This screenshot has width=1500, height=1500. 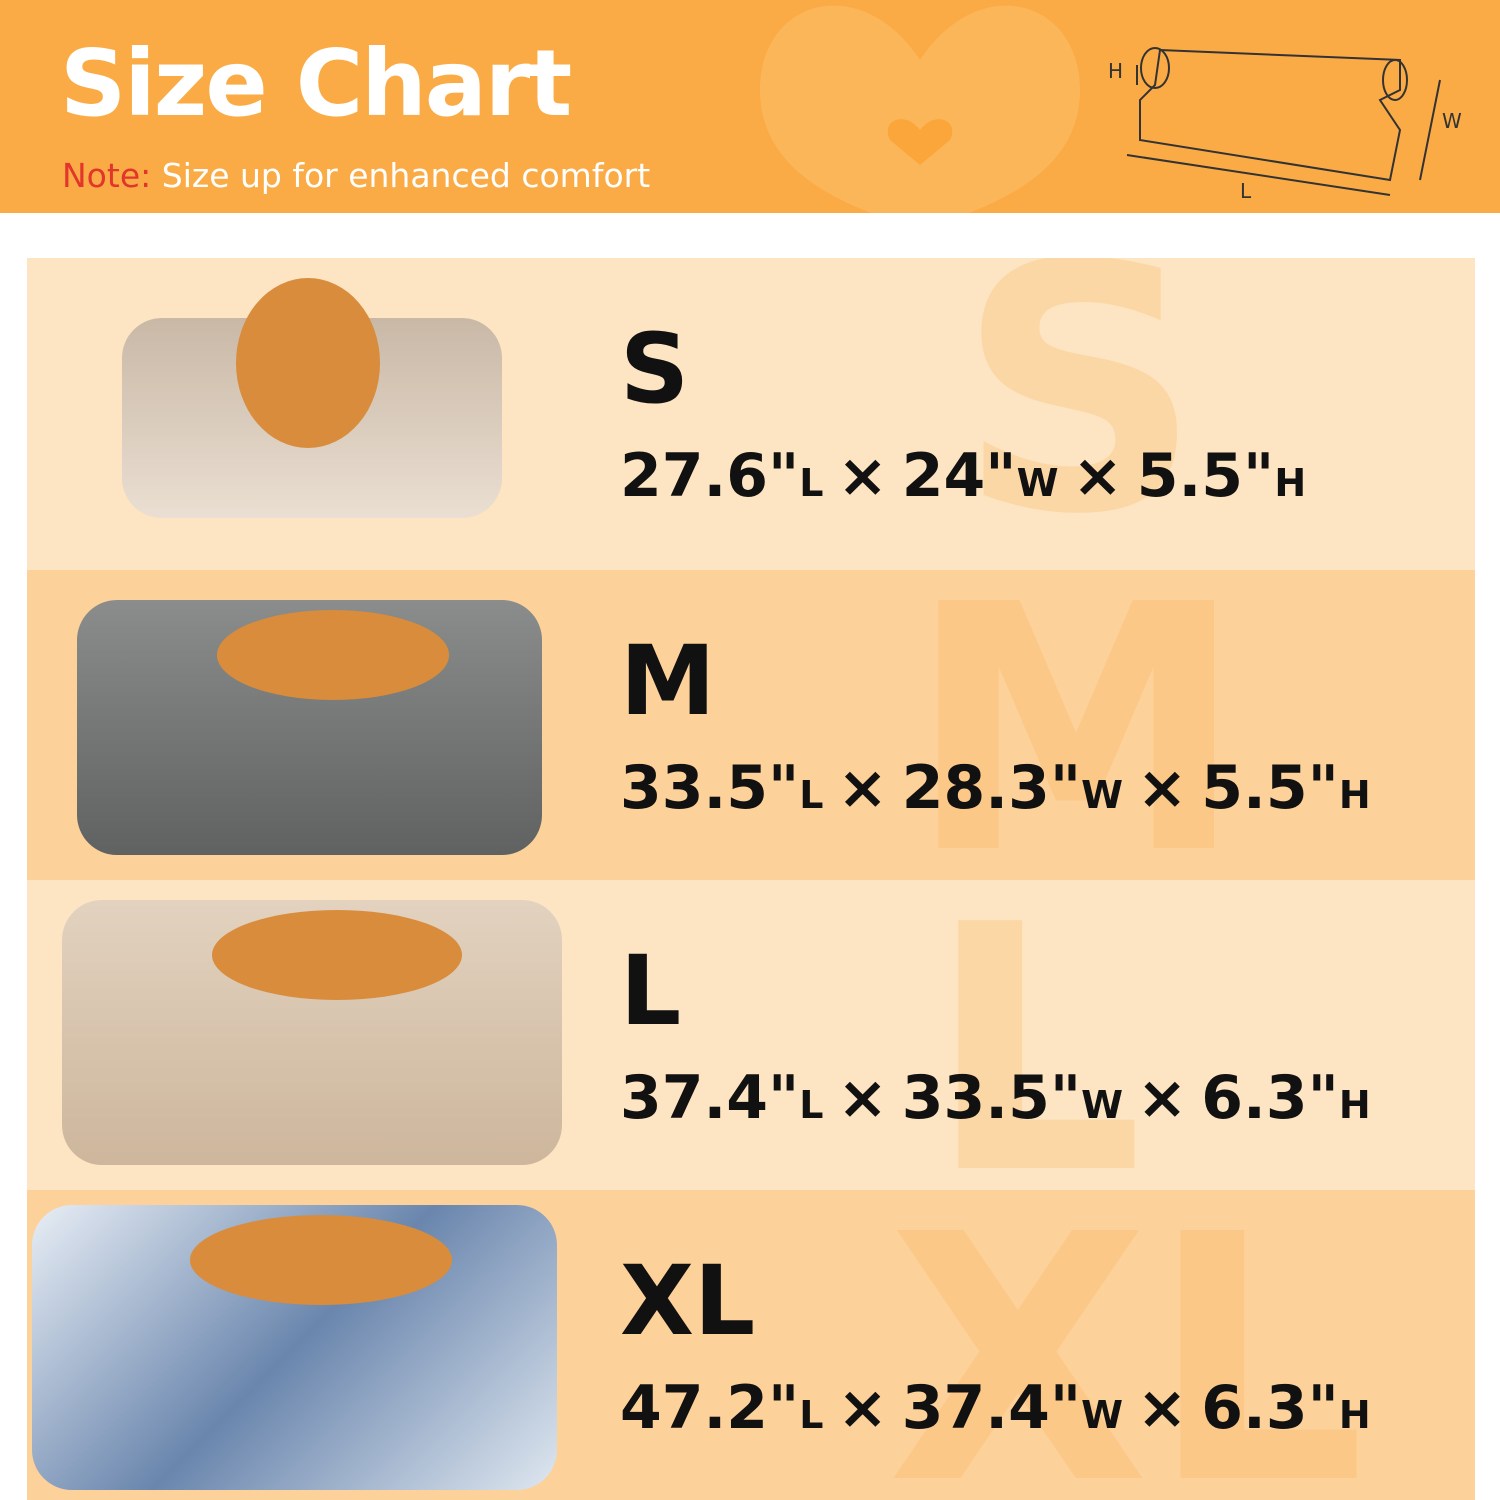 I want to click on dimension-value: 47.2", so click(x=710, y=1408).